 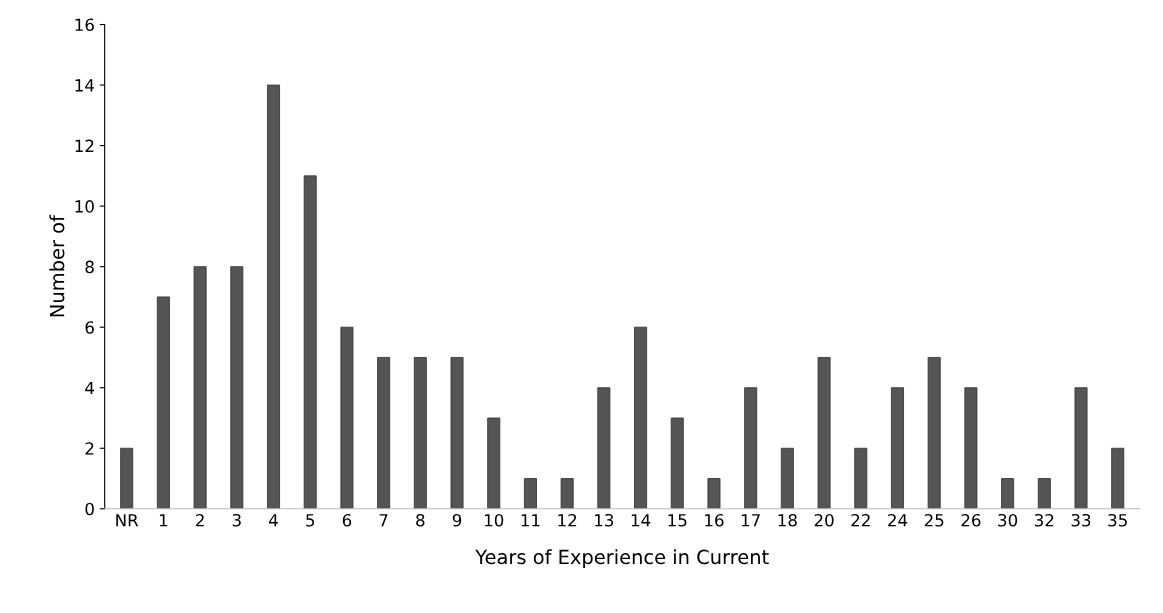 I want to click on x-tick-label: 32, so click(x=1044, y=520).